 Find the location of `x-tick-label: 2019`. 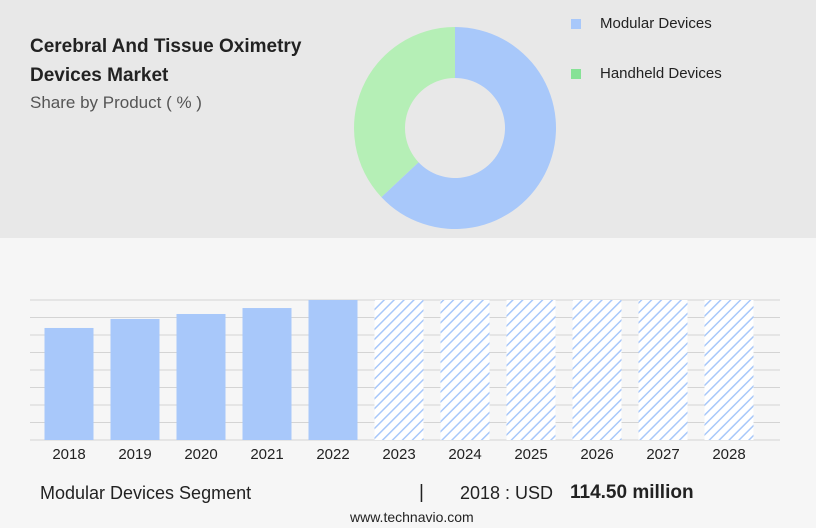

x-tick-label: 2019 is located at coordinates (134, 454).